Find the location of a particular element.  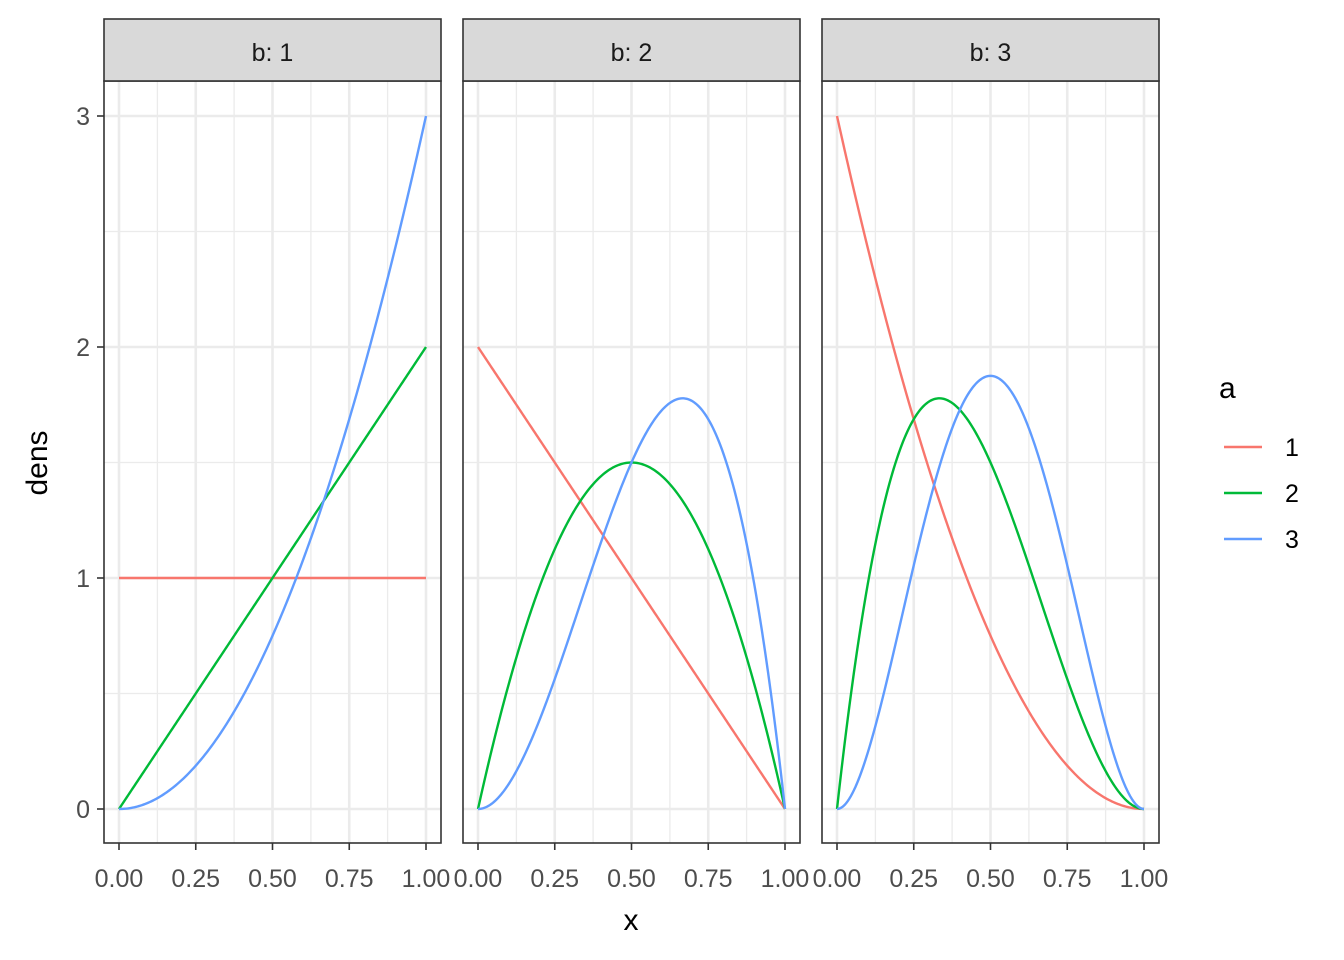

y-tick-label: 2 is located at coordinates (83, 348).